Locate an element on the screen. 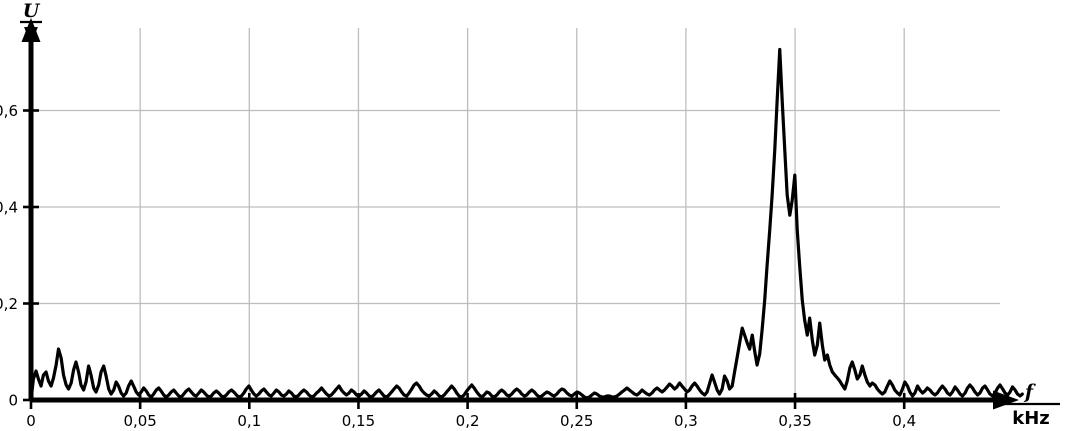 The image size is (1070, 431). x-tick-label: 0,25 is located at coordinates (576, 421).